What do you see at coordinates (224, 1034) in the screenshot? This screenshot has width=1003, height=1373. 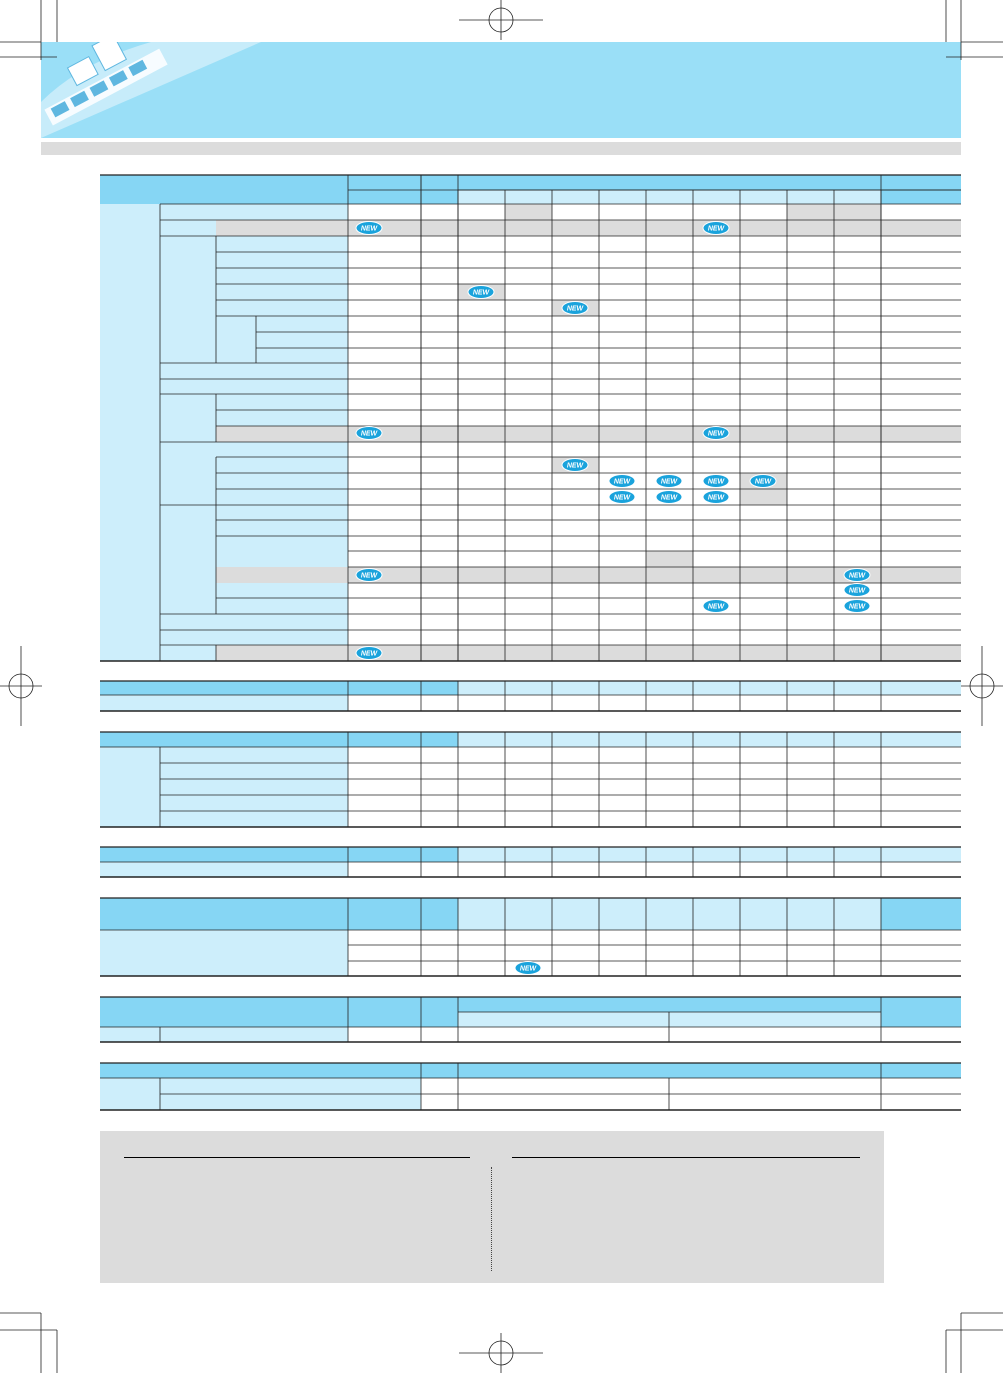 I see `table6-label` at bounding box center [224, 1034].